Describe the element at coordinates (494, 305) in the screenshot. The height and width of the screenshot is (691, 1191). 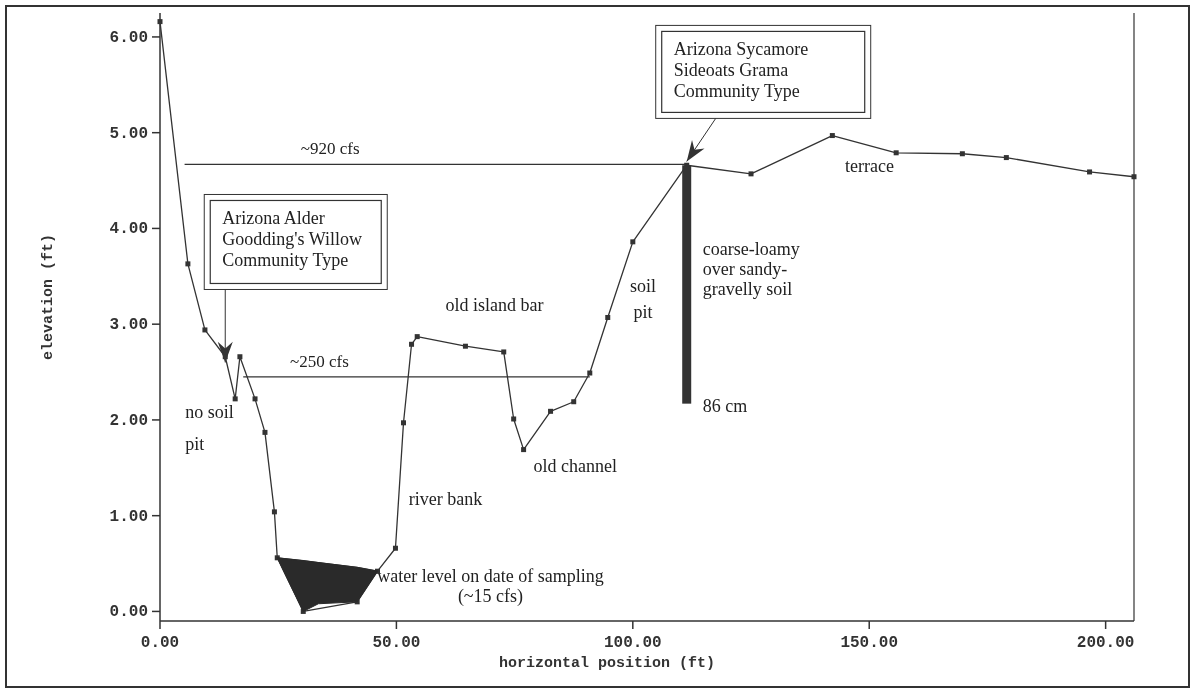
I see `annotation: old island bar` at that location.